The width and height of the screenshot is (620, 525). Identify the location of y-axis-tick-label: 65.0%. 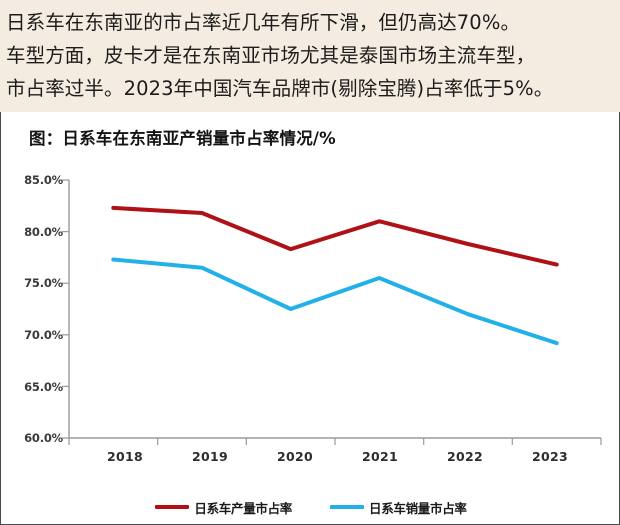
(43, 387).